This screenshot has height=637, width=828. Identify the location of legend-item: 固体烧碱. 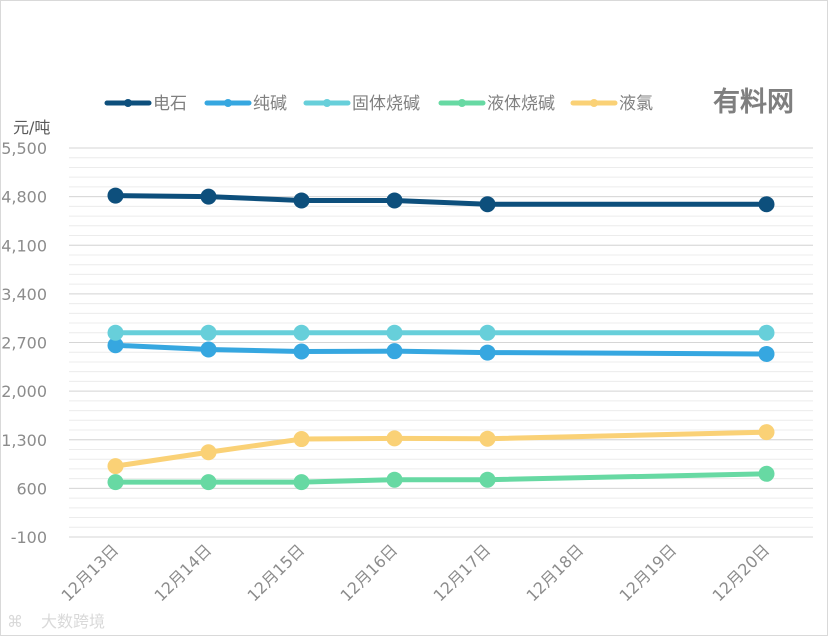
(361, 104).